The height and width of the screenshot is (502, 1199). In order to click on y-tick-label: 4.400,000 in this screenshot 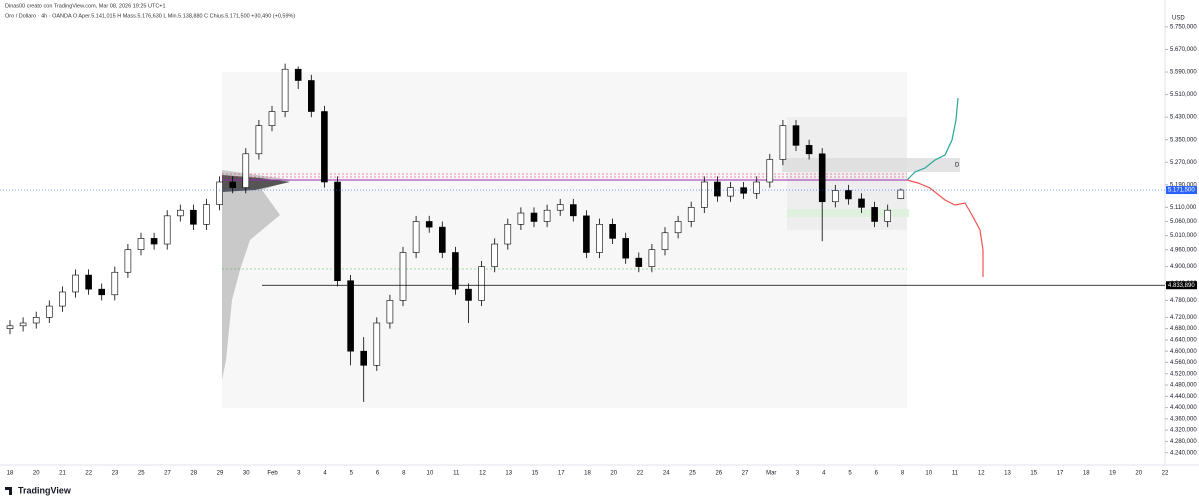, I will do `click(1183, 408)`.